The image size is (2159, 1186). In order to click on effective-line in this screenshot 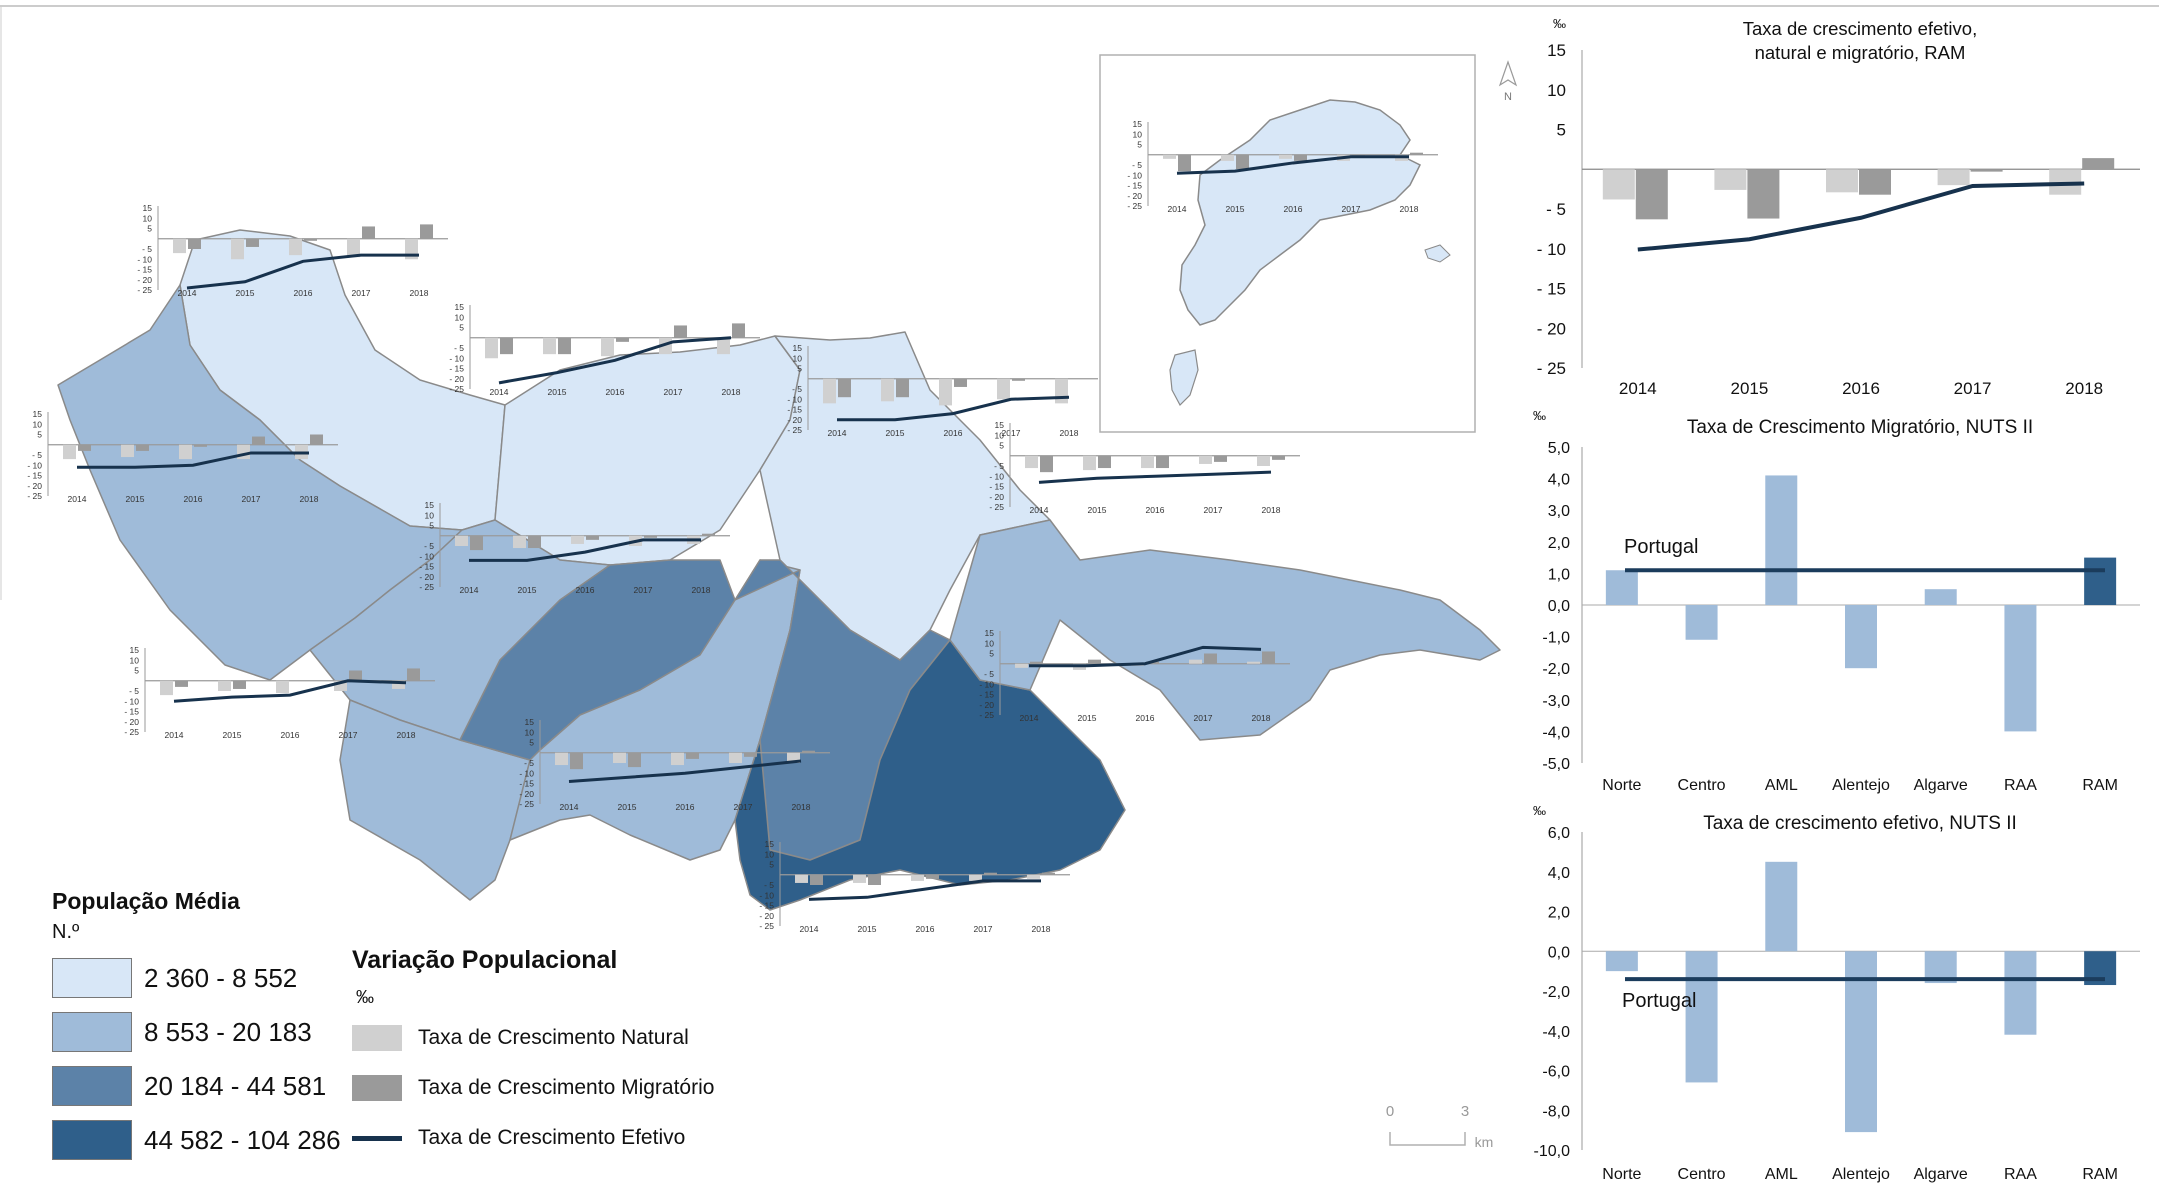, I will do `click(1861, 216)`.